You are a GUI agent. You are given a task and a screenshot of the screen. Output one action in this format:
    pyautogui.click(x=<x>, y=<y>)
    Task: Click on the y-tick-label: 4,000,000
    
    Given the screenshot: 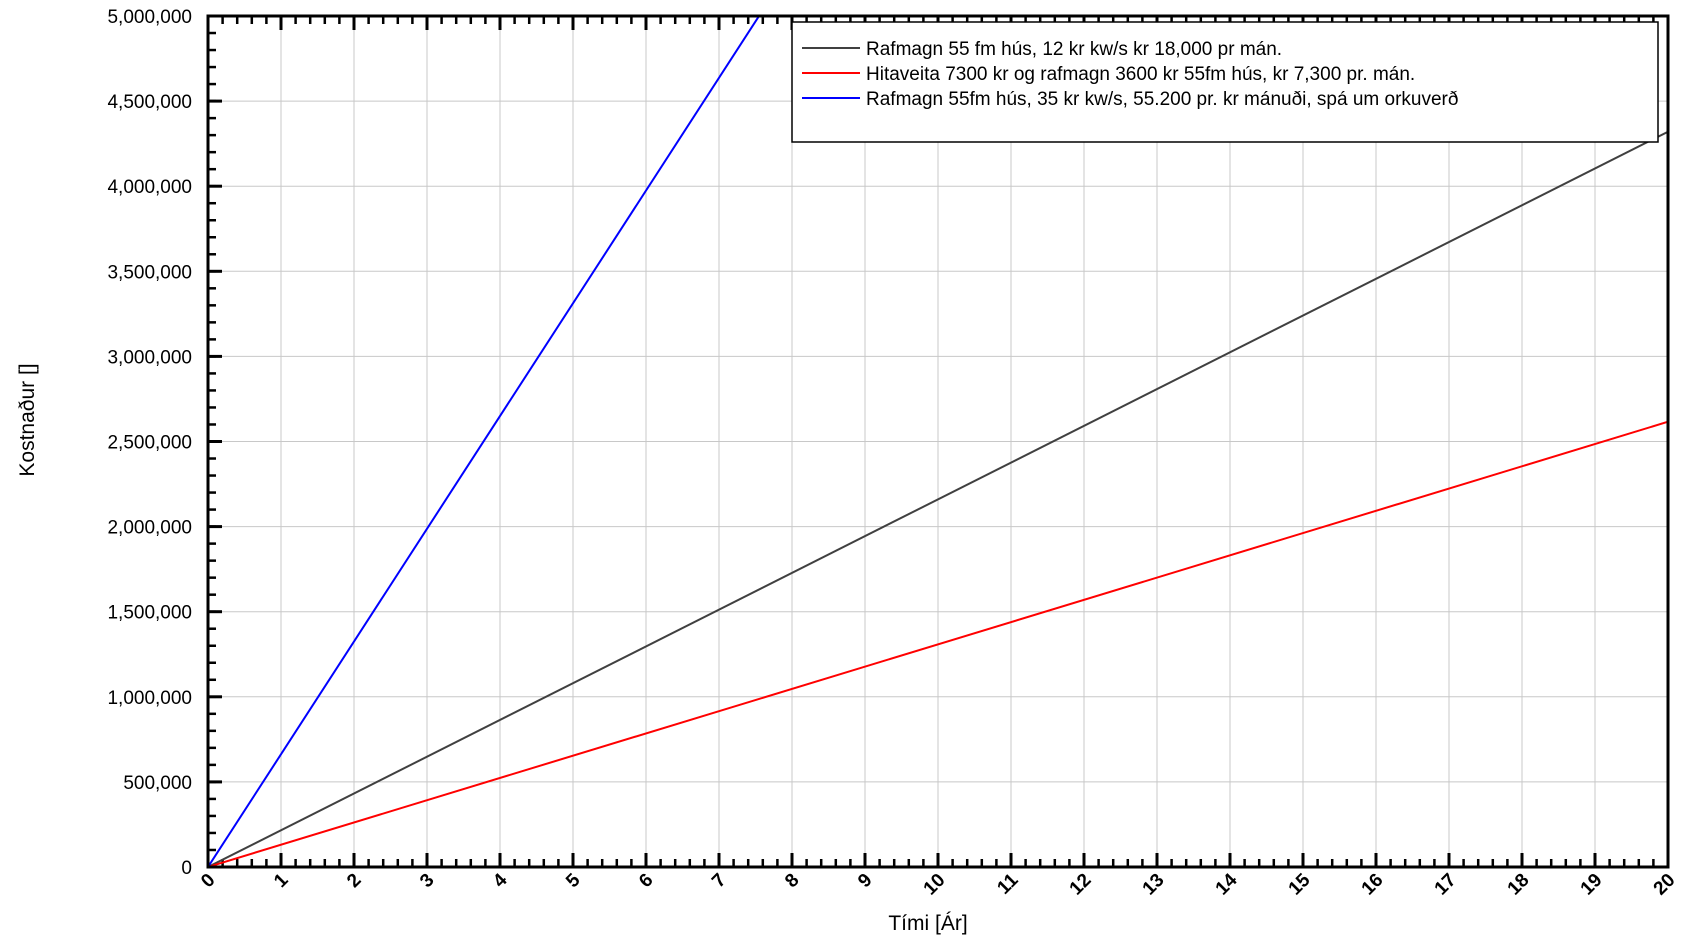 What is the action you would take?
    pyautogui.click(x=149, y=187)
    